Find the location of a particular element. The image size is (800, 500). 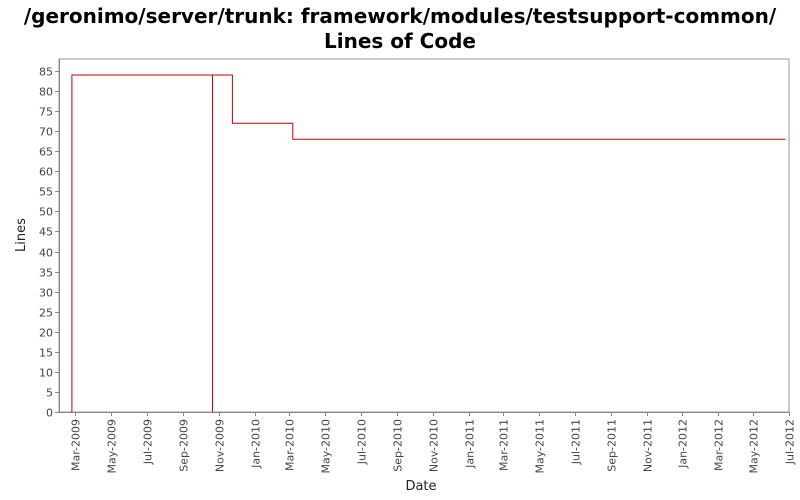

x-tick-label: Jul-2011 is located at coordinates (576, 442).